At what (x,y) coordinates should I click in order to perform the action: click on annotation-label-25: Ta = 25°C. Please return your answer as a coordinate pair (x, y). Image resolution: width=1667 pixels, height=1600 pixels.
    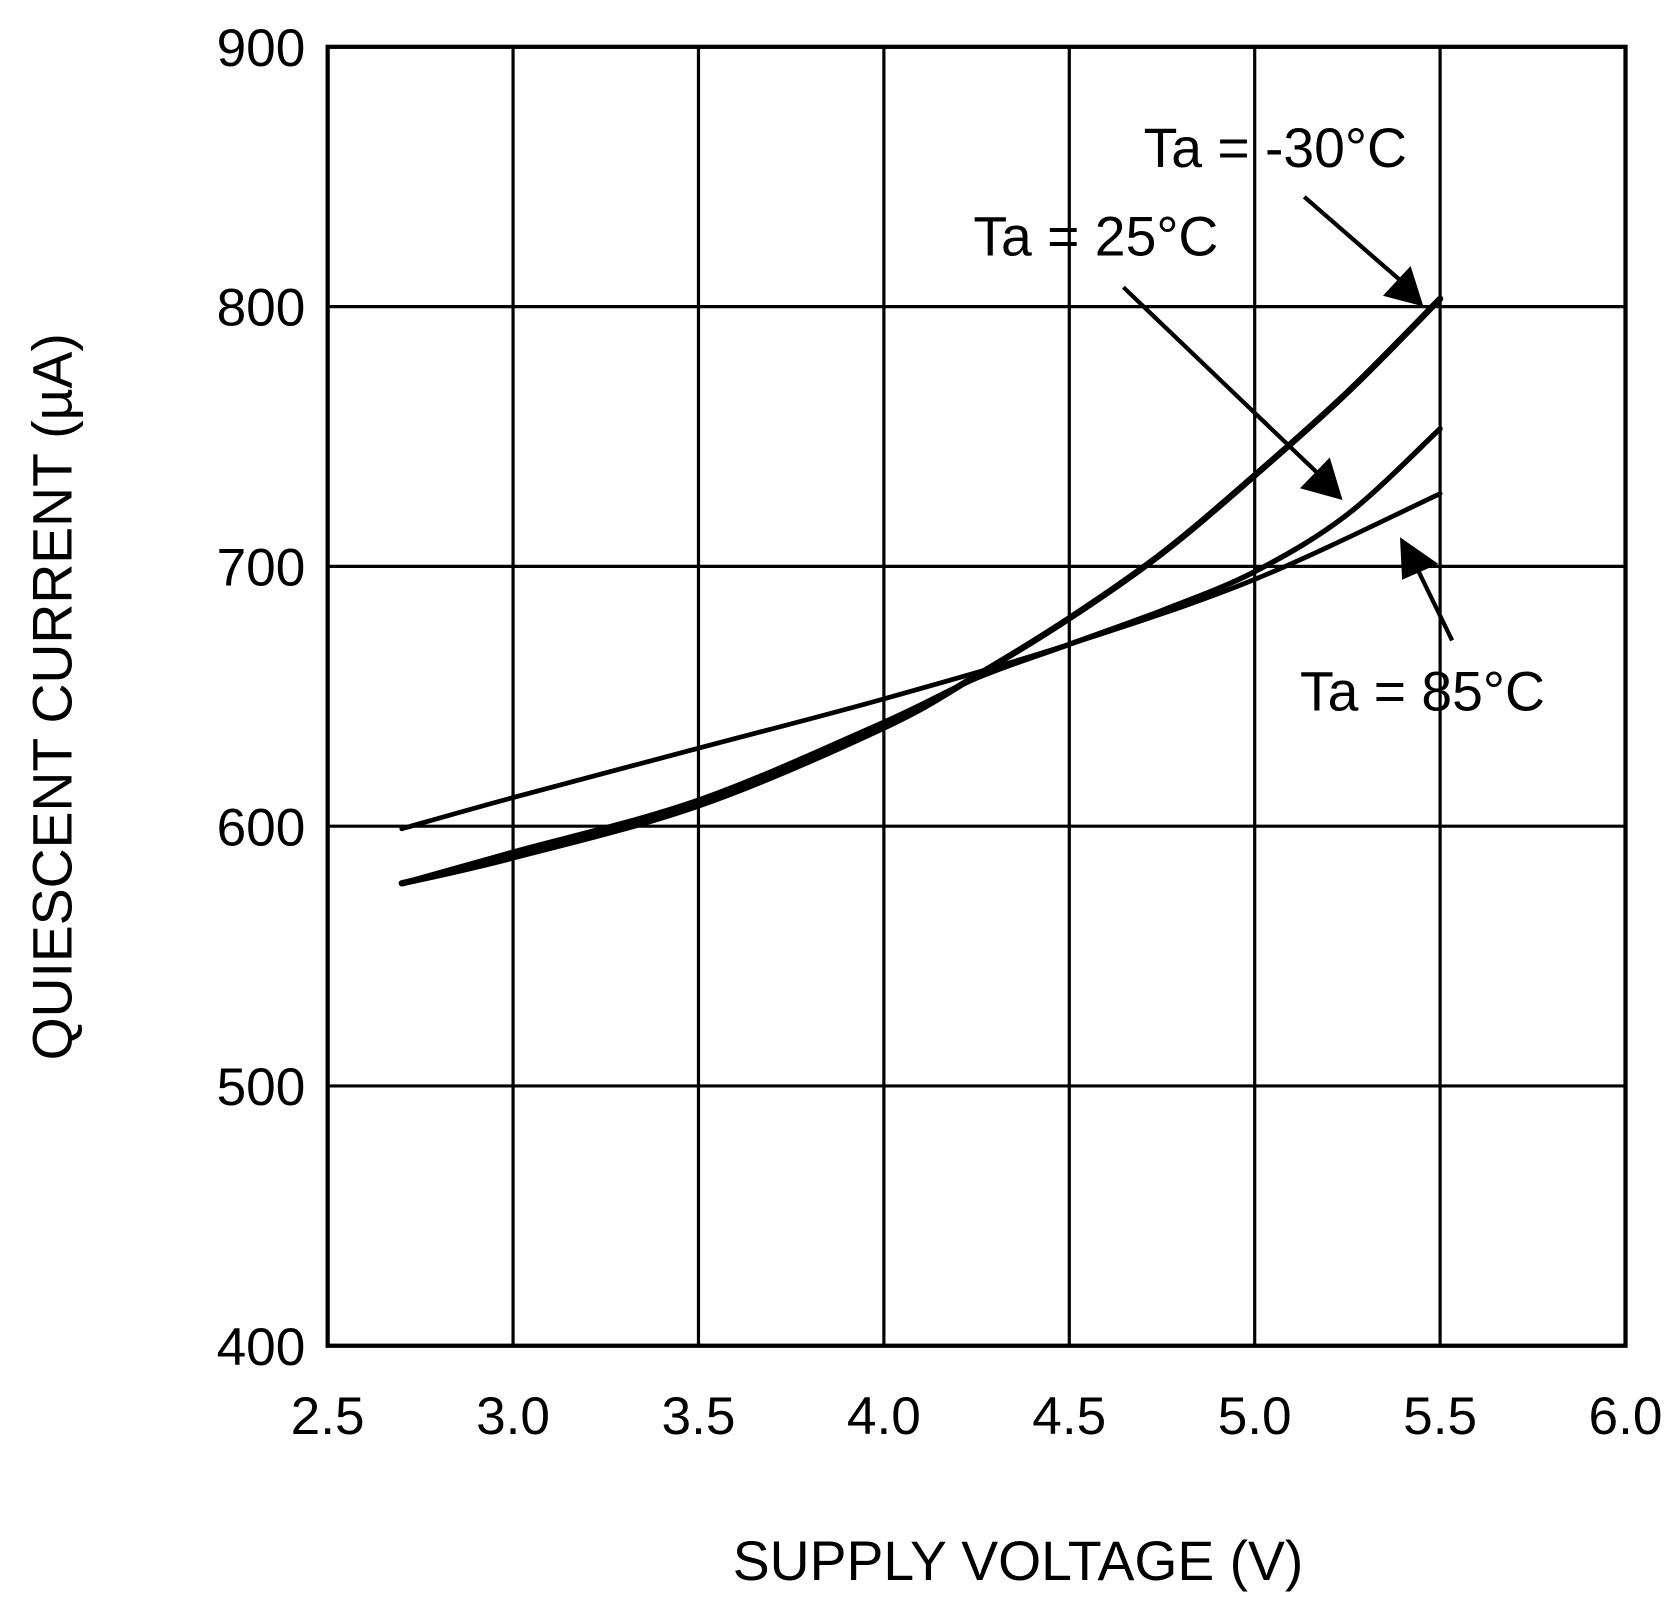
    Looking at the image, I should click on (1095, 236).